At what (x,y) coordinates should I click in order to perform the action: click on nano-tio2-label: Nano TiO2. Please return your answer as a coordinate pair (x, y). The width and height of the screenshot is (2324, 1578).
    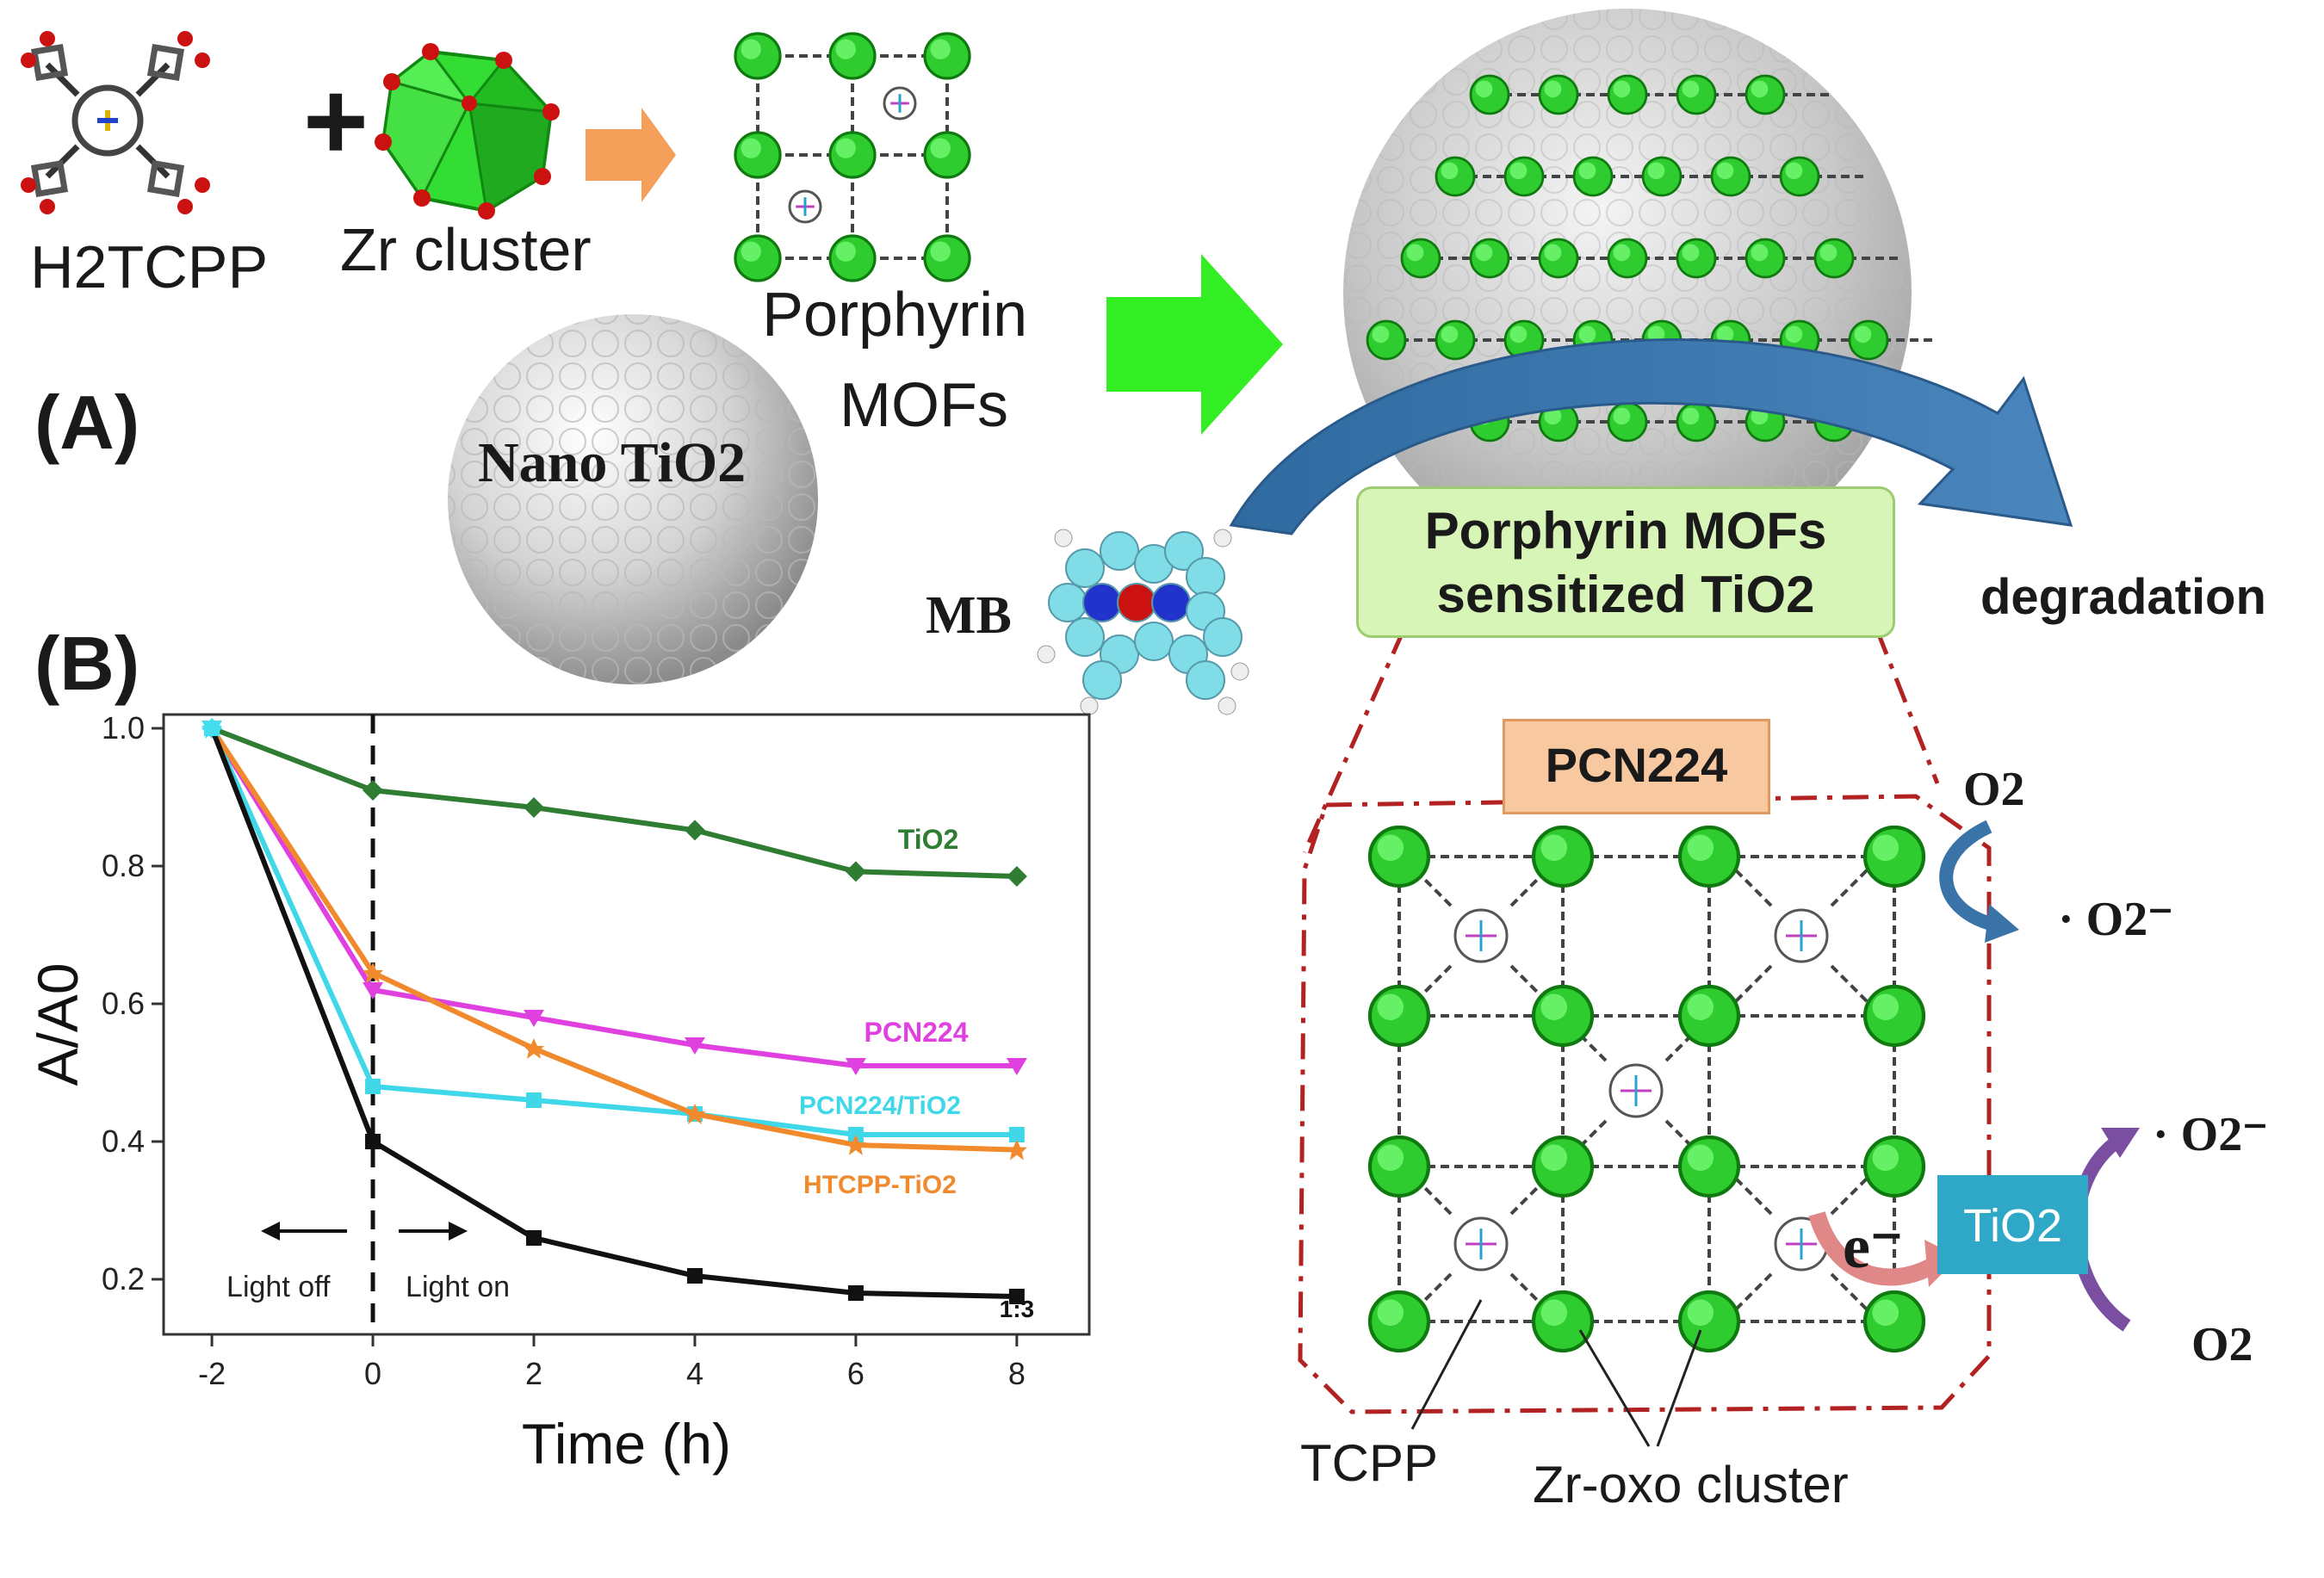
    Looking at the image, I should click on (613, 463).